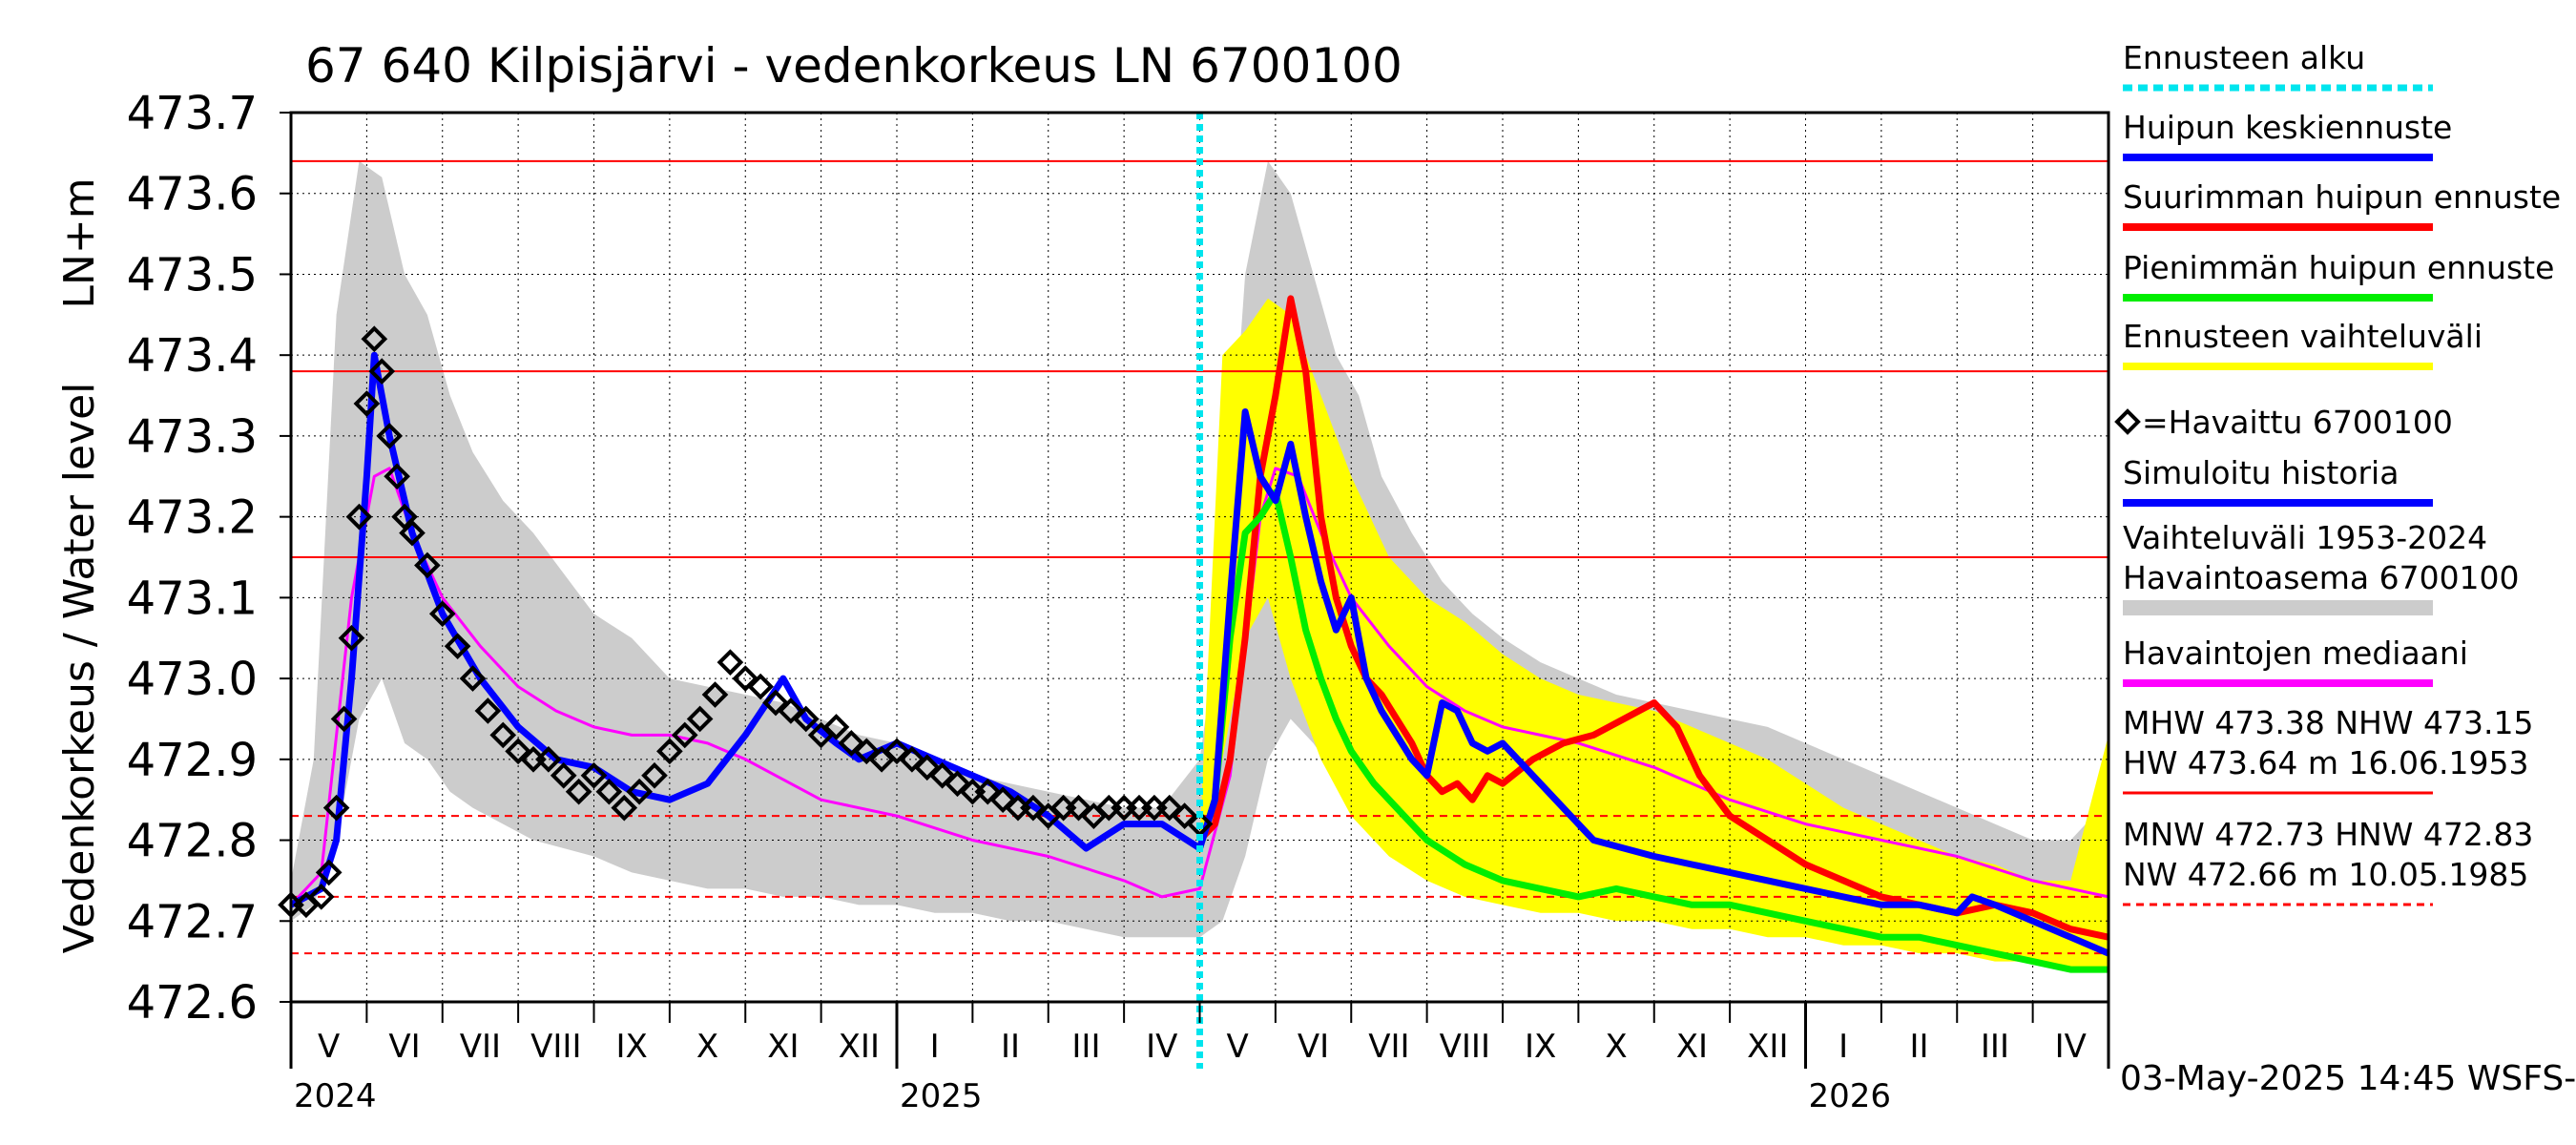 Image resolution: width=2576 pixels, height=1145 pixels. I want to click on y-axis-unit-label: LN+m, so click(79, 242).